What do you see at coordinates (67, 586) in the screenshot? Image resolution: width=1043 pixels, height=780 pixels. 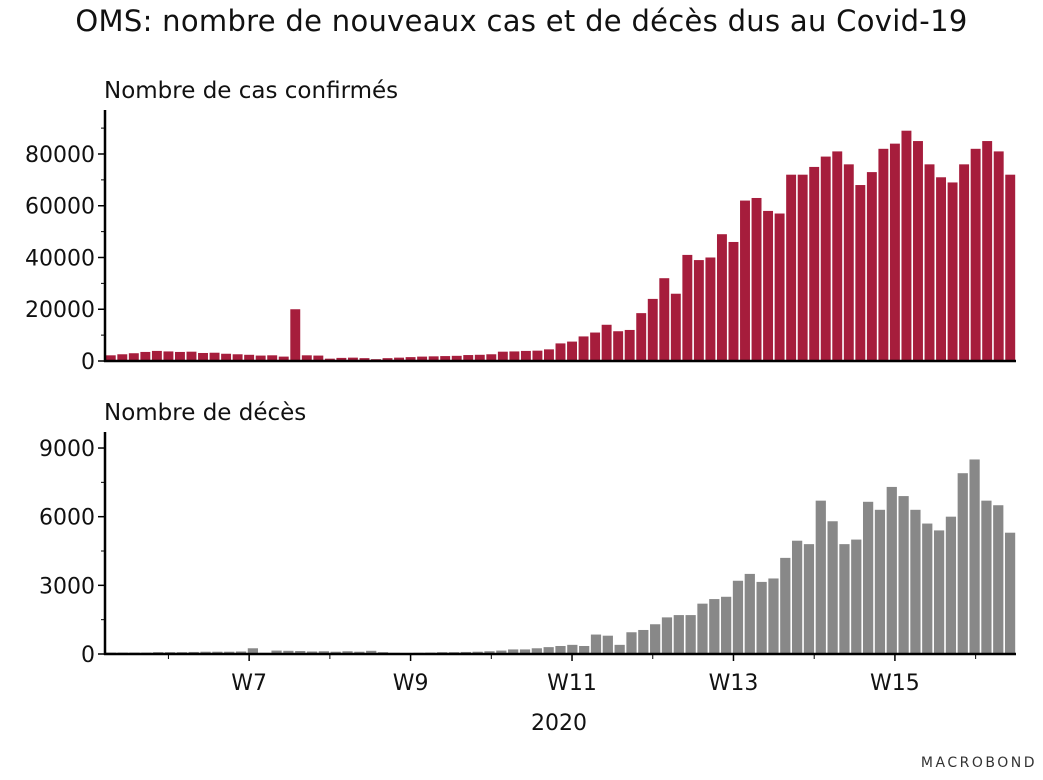 I see `deaths-y-tick-label: 3000` at bounding box center [67, 586].